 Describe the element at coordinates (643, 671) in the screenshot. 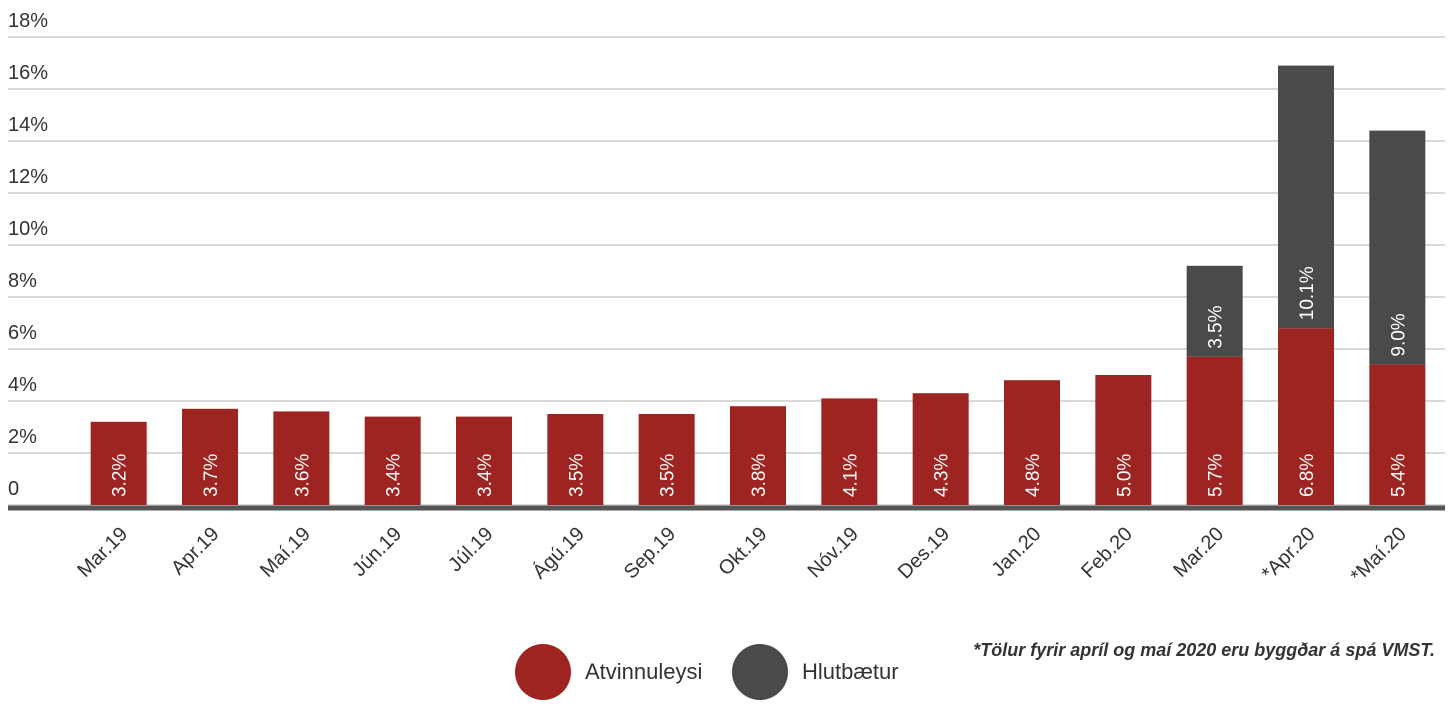

I see `legend-label: Atvinnuleysi` at that location.